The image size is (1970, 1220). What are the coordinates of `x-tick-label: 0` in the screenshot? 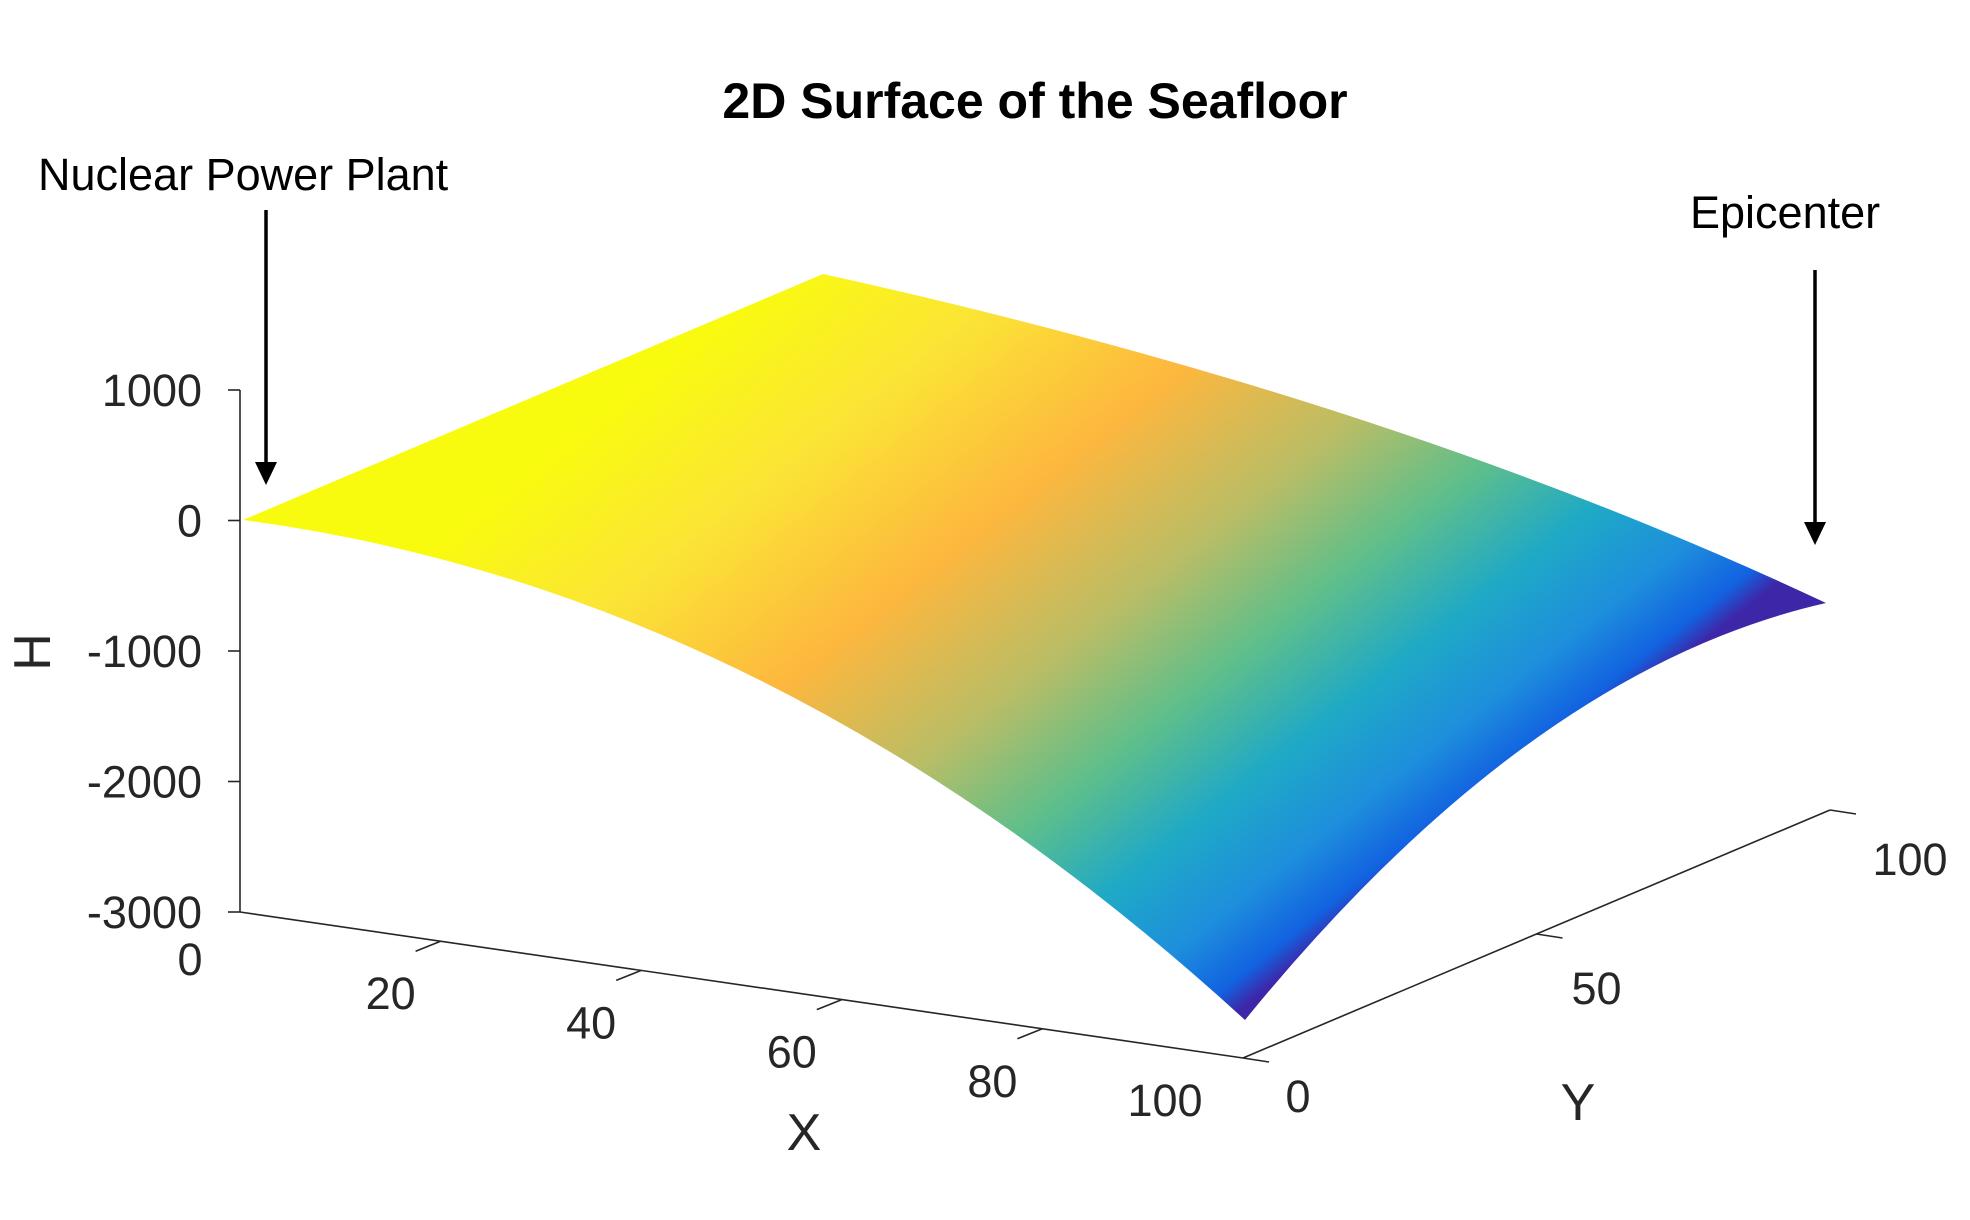 It's located at (189, 959).